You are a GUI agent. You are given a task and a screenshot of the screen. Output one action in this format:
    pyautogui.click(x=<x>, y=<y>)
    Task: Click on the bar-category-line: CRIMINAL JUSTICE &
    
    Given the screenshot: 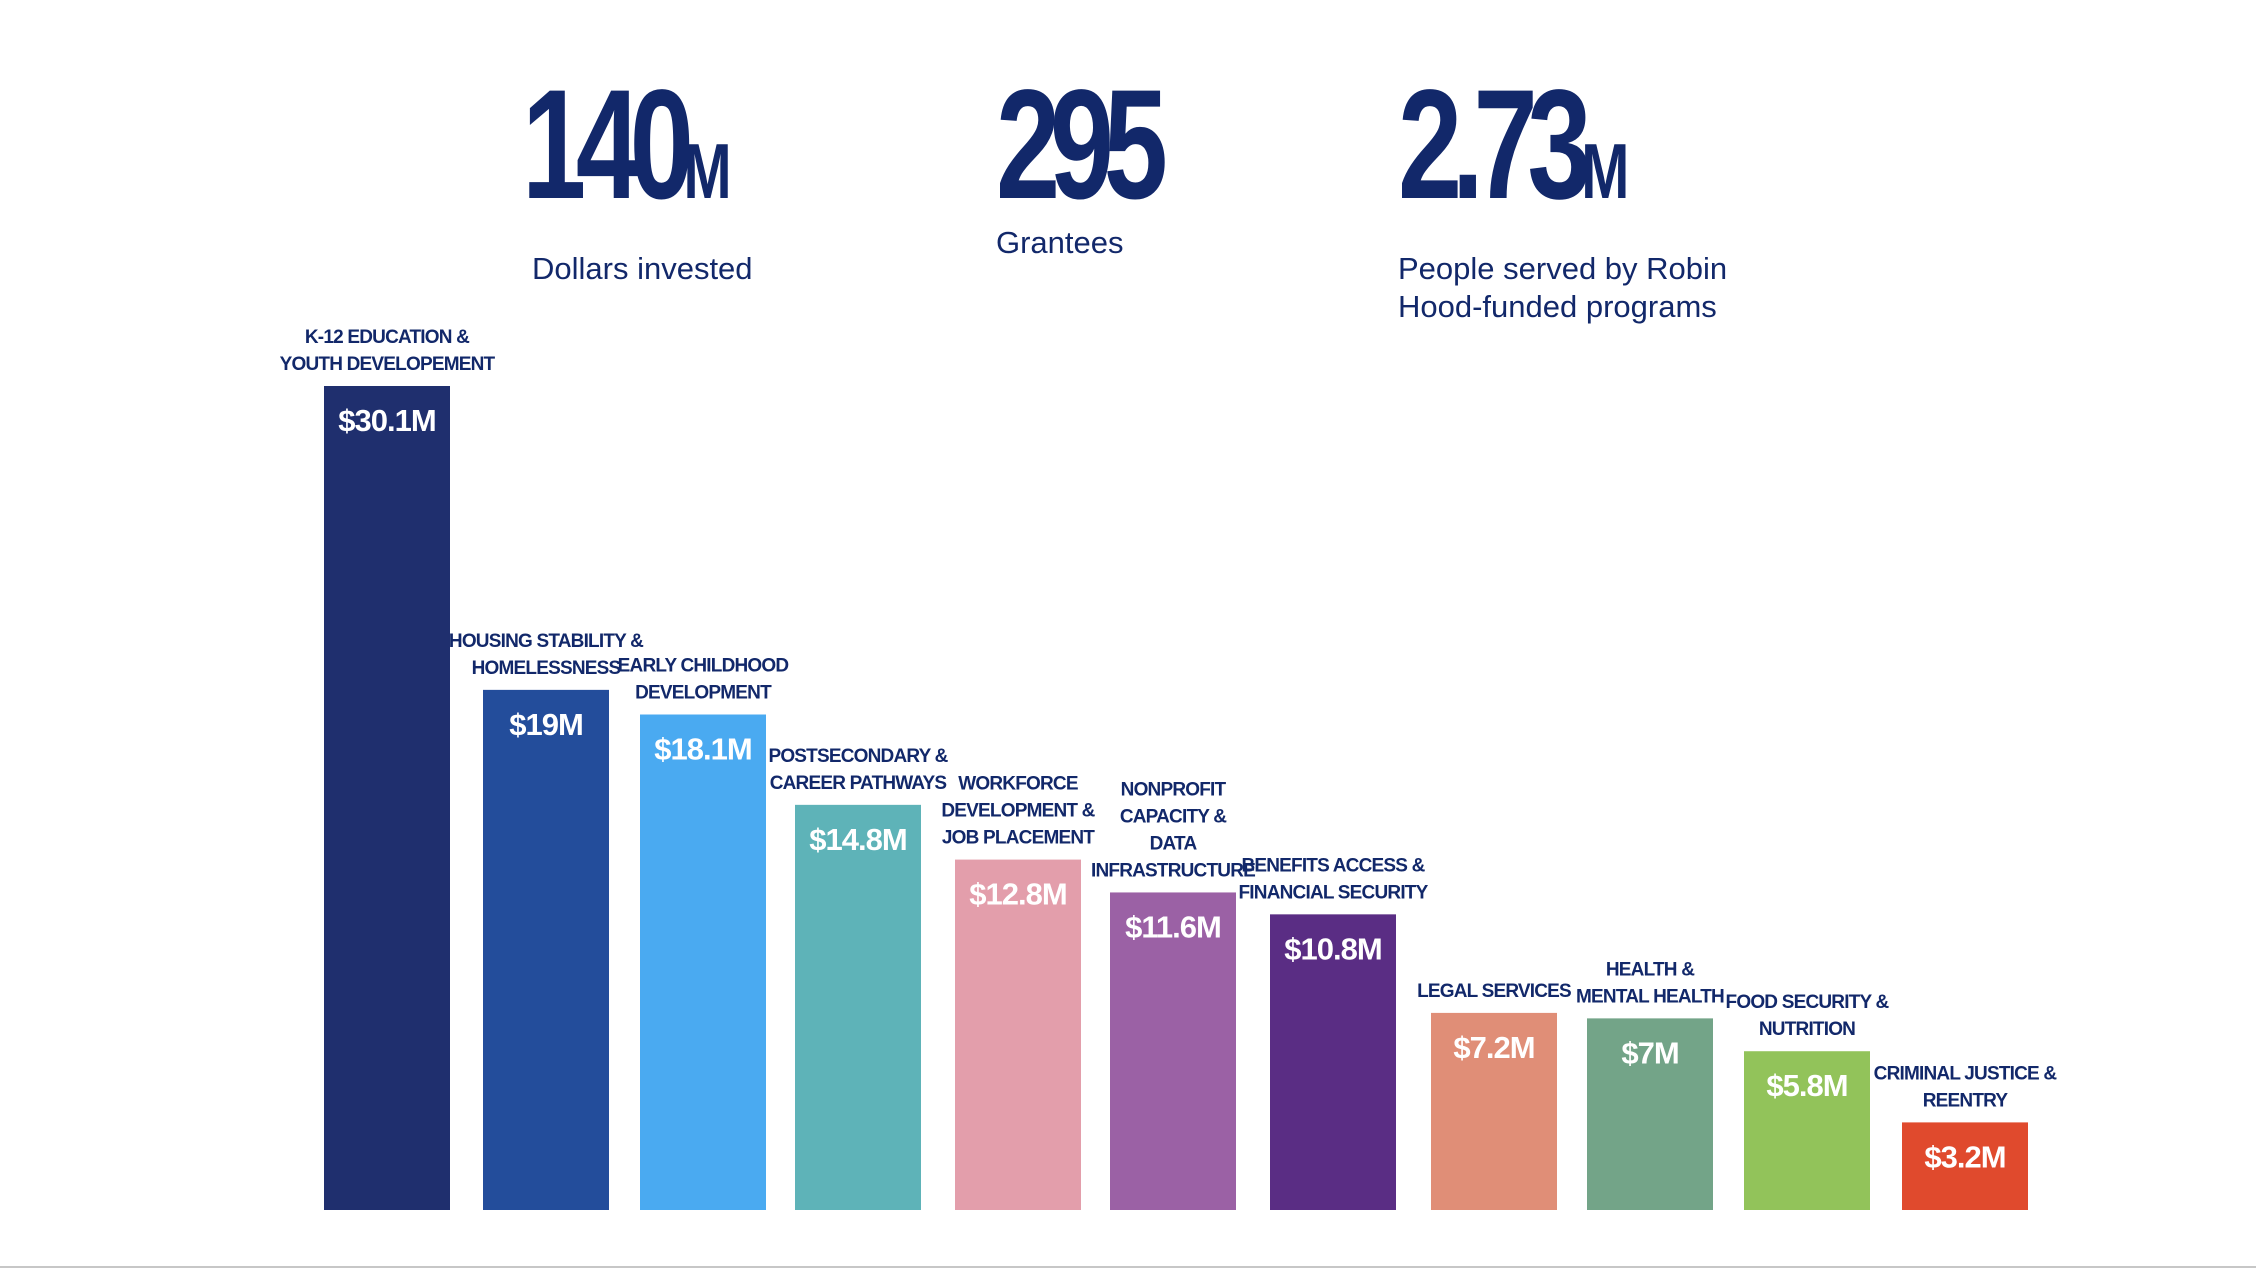 What is the action you would take?
    pyautogui.click(x=1966, y=1073)
    